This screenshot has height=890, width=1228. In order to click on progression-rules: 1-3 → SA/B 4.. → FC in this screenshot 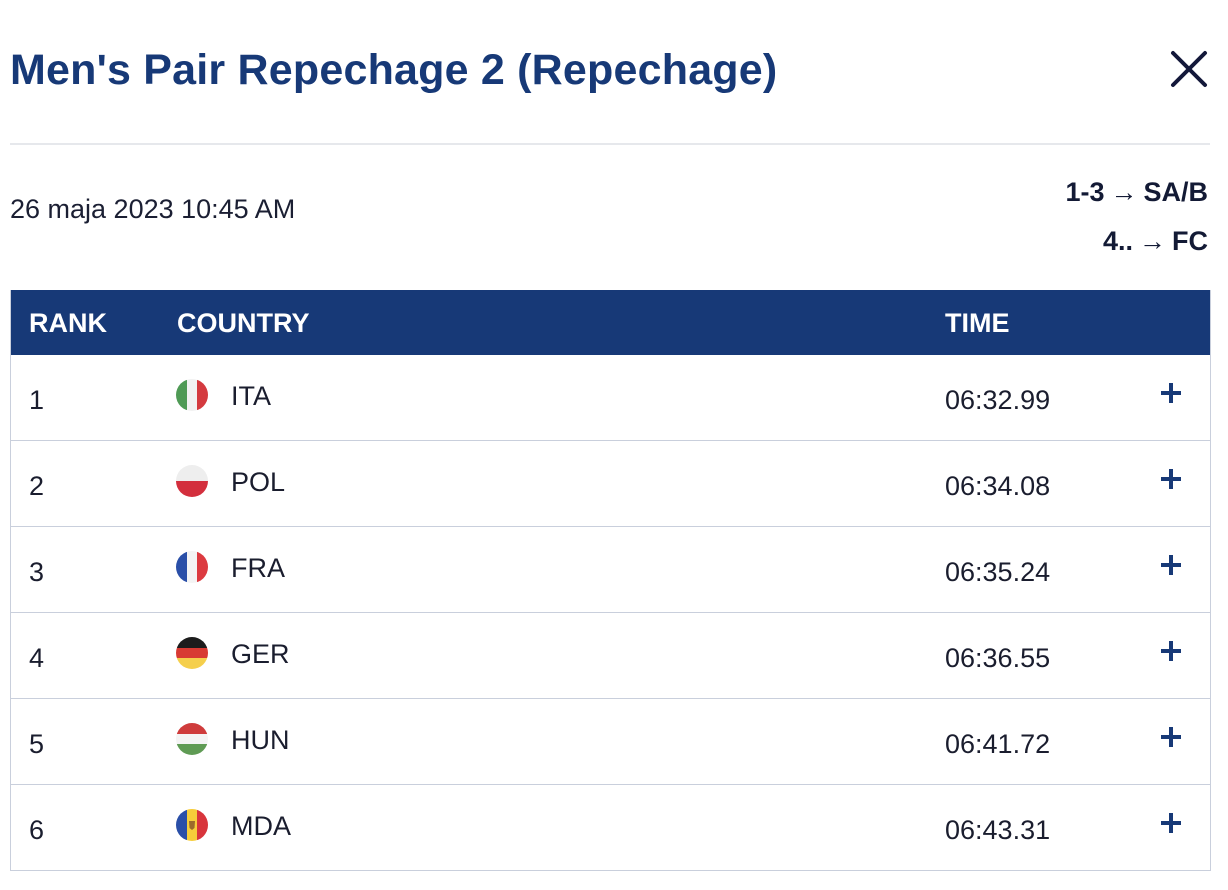, I will do `click(1136, 217)`.